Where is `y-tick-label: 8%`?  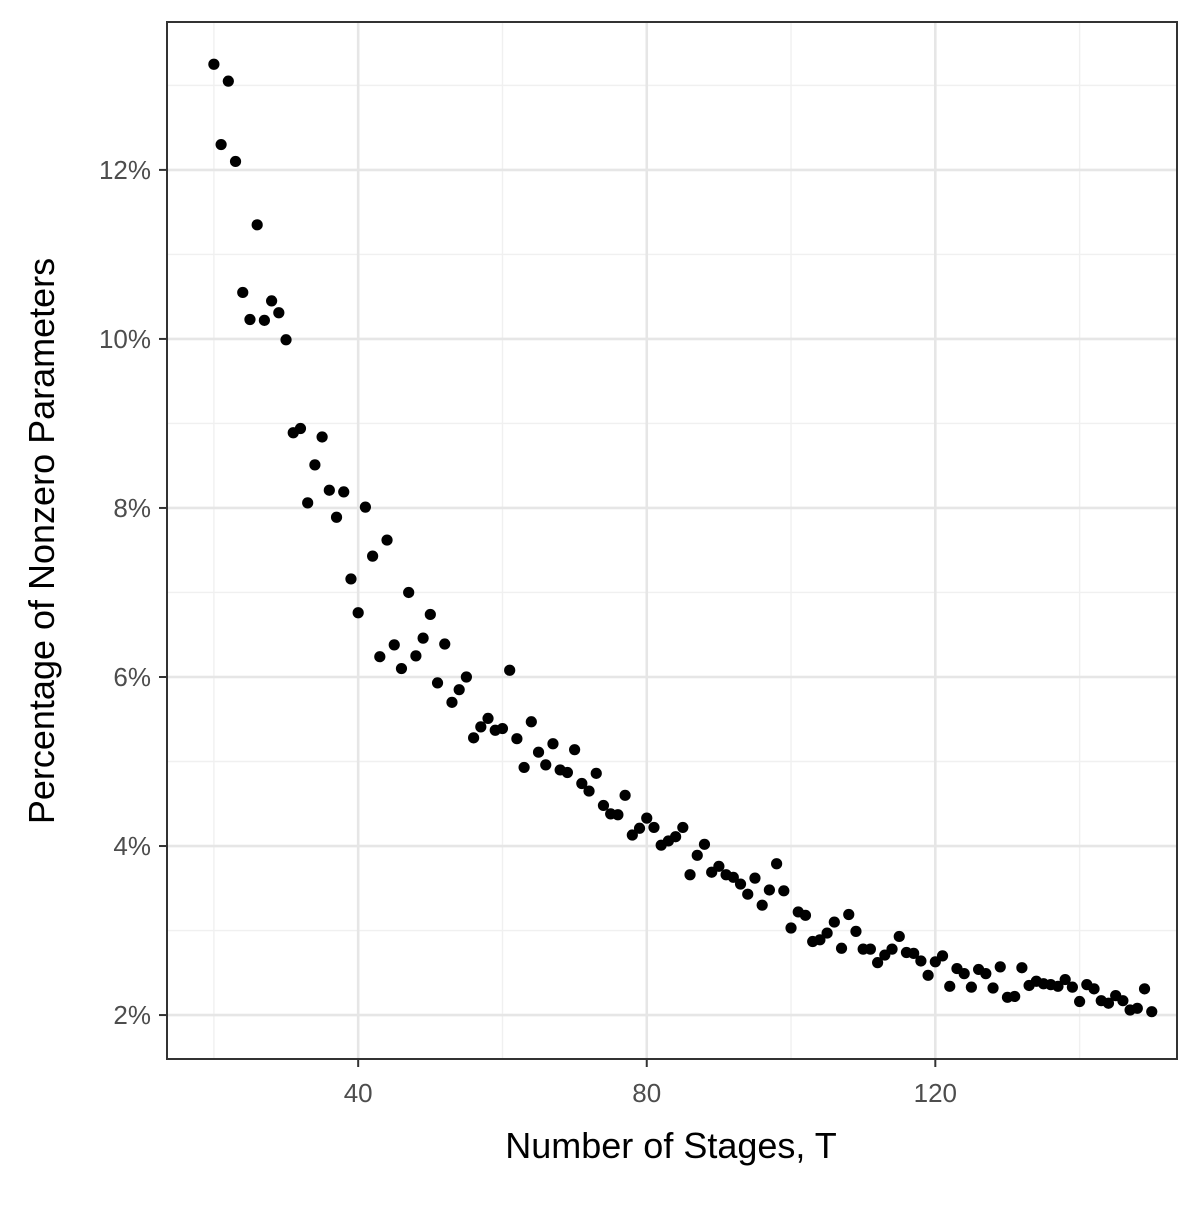 y-tick-label: 8% is located at coordinates (132, 508).